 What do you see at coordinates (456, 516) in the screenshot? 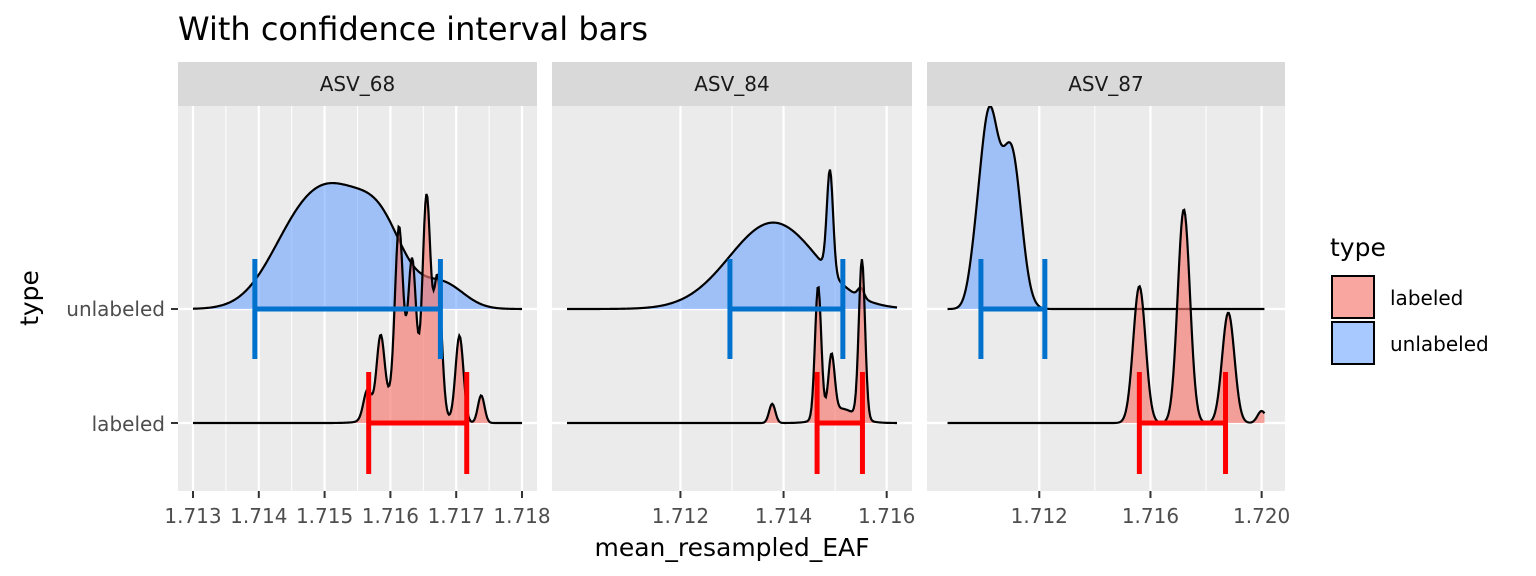
I see `x-tick-label: 1.717` at bounding box center [456, 516].